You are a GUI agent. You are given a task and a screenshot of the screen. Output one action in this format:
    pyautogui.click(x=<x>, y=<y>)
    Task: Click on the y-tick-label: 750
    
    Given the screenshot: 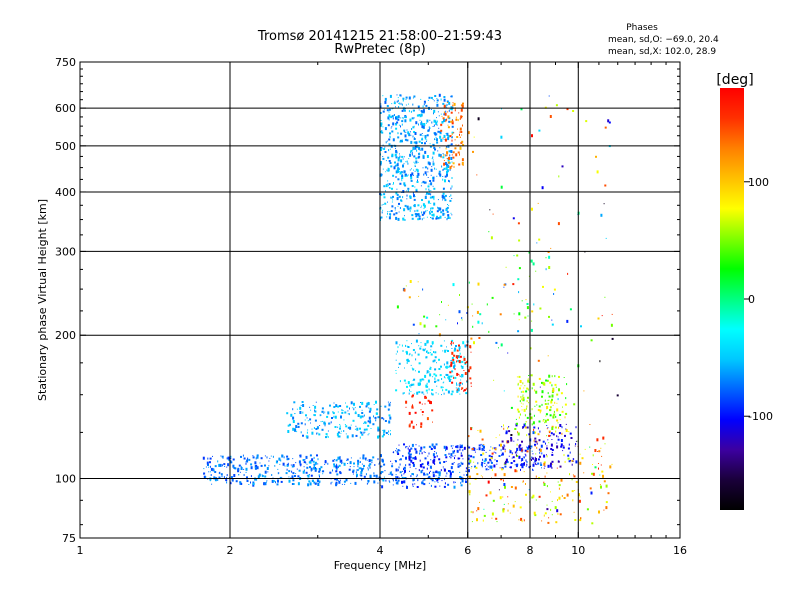 What is the action you would take?
    pyautogui.click(x=65, y=62)
    